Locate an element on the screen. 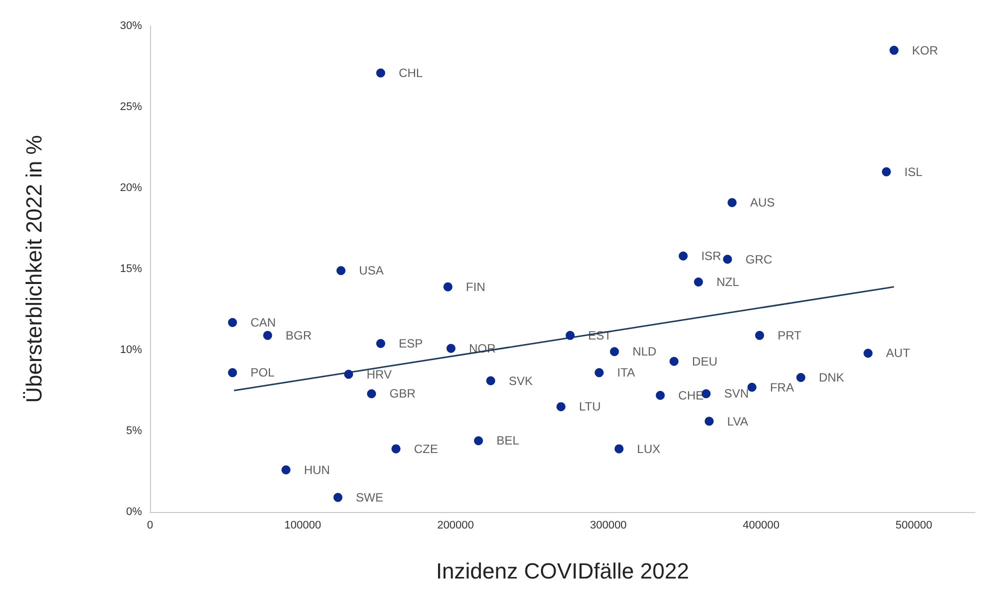 The height and width of the screenshot is (603, 981). x-tick-label: 200000 is located at coordinates (455, 526).